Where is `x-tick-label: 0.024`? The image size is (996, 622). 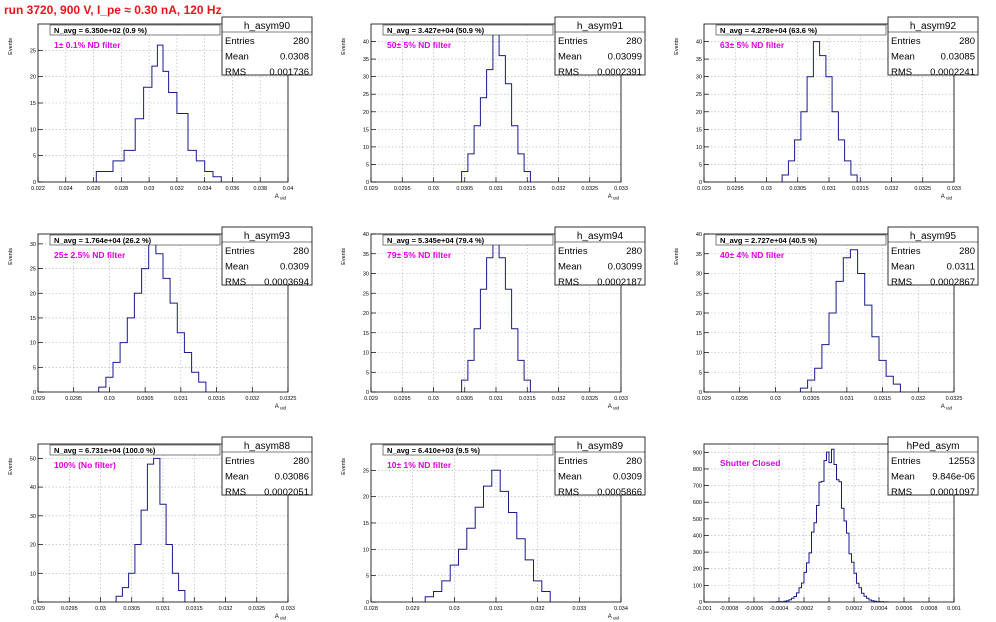 x-tick-label: 0.024 is located at coordinates (66, 189).